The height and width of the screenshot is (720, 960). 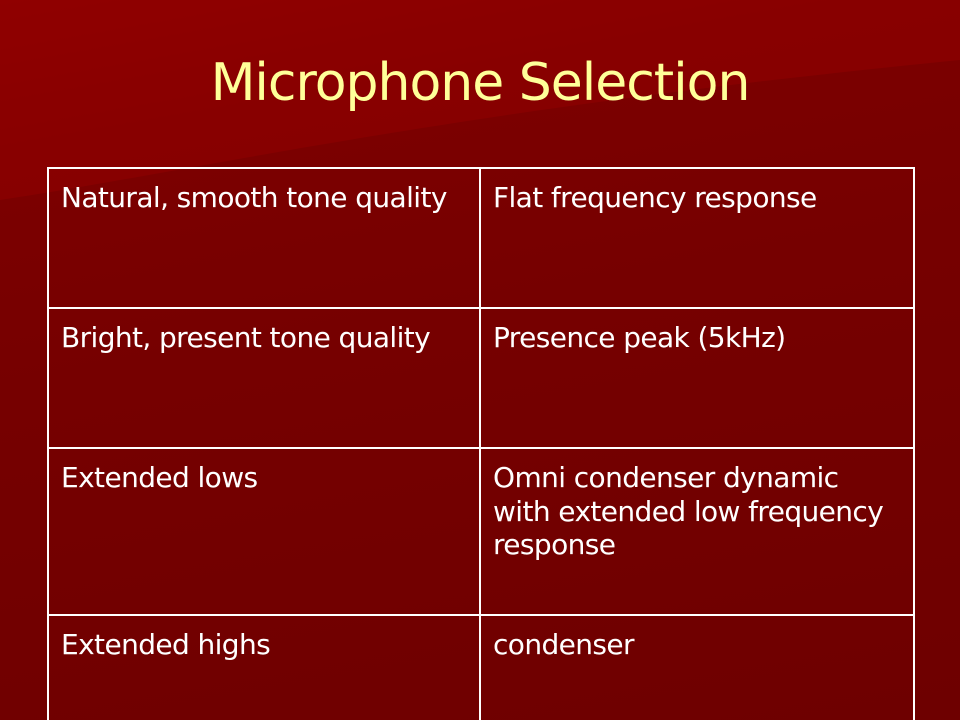 I want to click on table-cell-need: Bright, present tone quality, so click(x=264, y=378).